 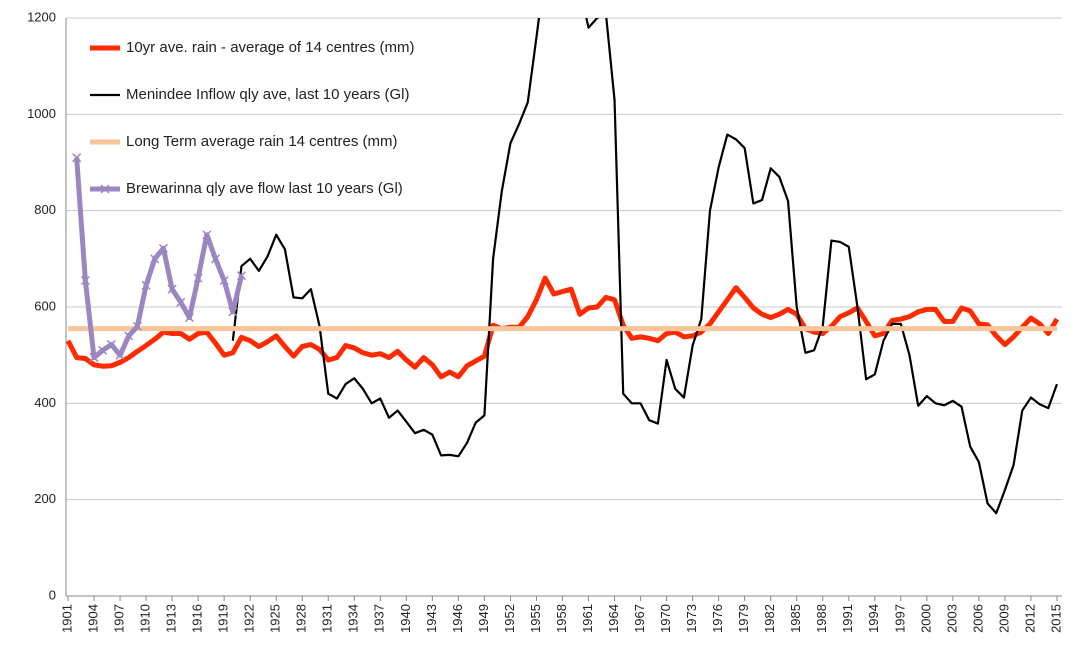 What do you see at coordinates (977, 618) in the screenshot?
I see `x-tick-label: 2006` at bounding box center [977, 618].